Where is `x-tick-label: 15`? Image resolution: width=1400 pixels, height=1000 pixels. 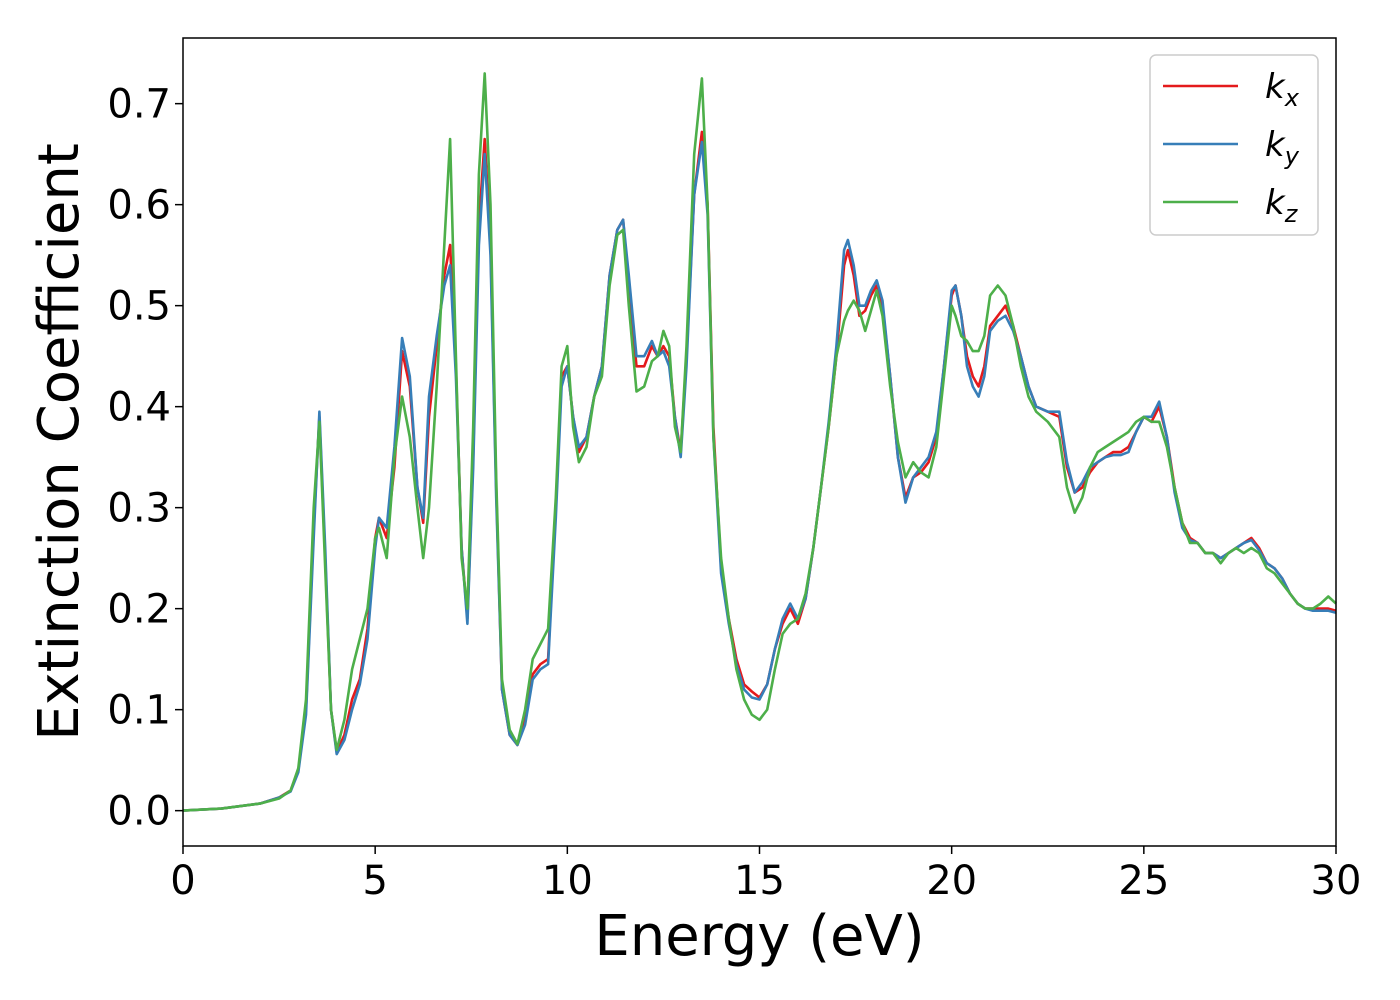
x-tick-label: 15 is located at coordinates (759, 881).